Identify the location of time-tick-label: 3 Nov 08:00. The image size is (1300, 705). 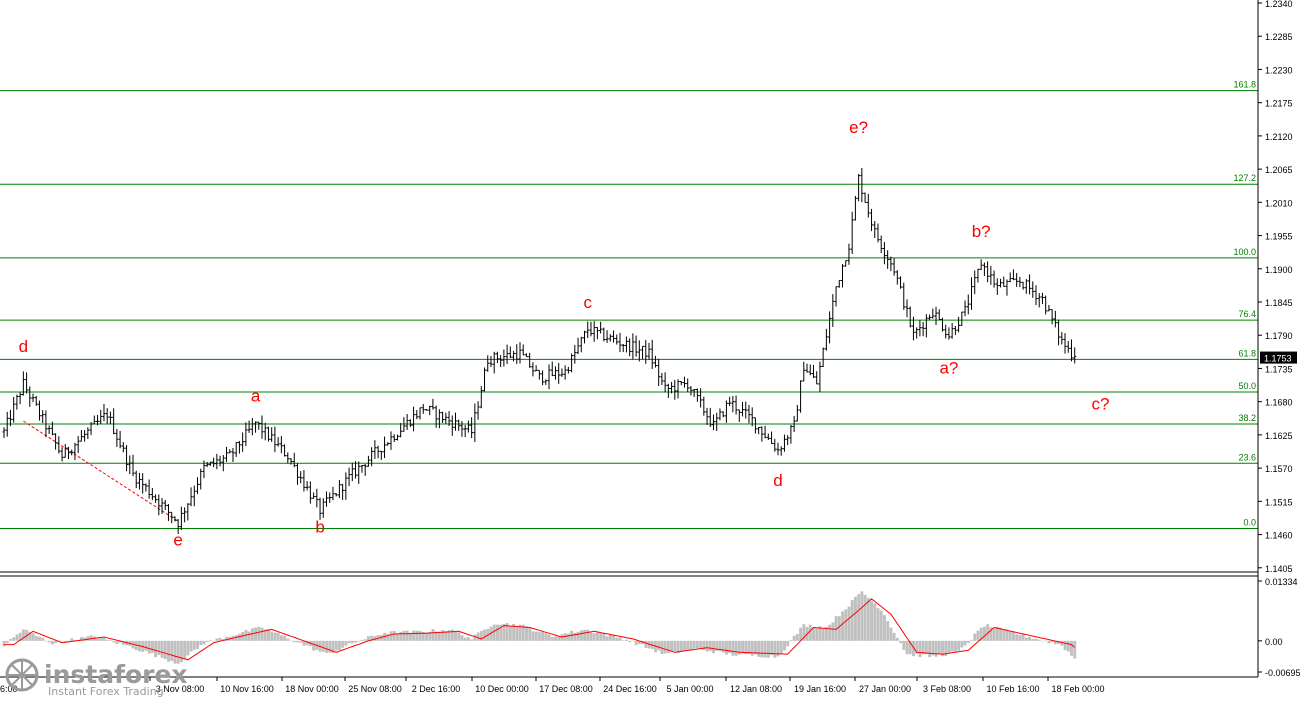
(180, 689).